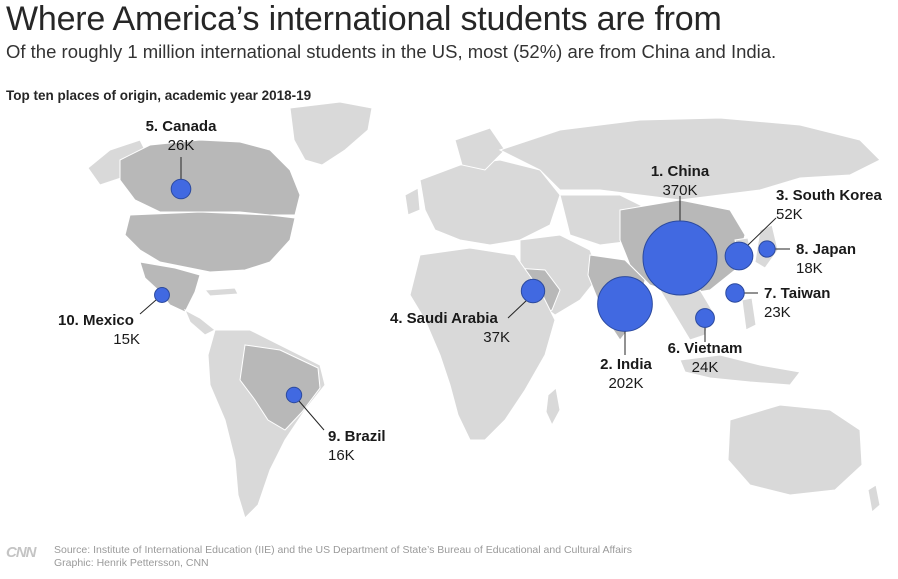 The image size is (898, 579). What do you see at coordinates (795, 450) in the screenshot?
I see `land-australia` at bounding box center [795, 450].